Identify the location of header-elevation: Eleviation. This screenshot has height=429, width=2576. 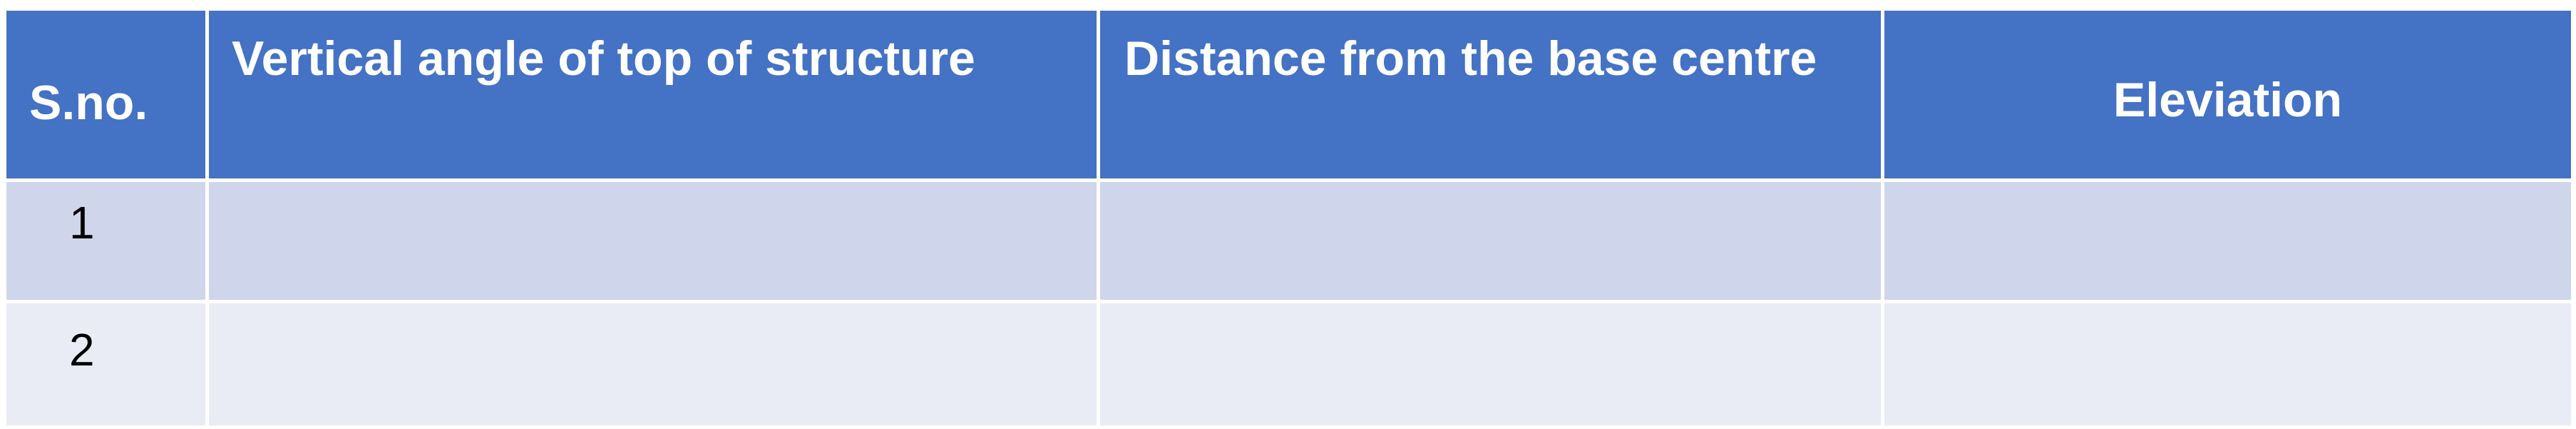
(2228, 95).